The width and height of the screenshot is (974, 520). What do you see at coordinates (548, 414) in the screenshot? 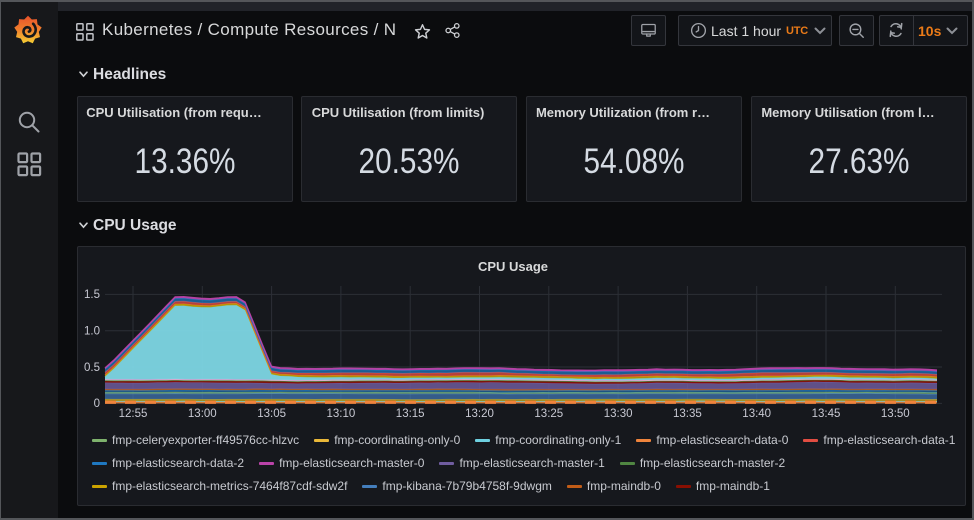
I see `svg-text: 13:25` at bounding box center [548, 414].